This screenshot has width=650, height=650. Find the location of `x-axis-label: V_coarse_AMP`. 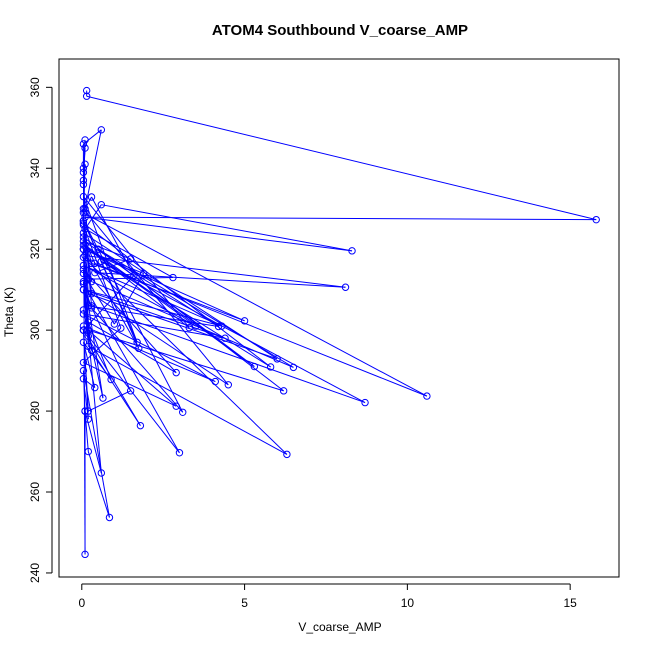

x-axis-label: V_coarse_AMP is located at coordinates (339, 627).